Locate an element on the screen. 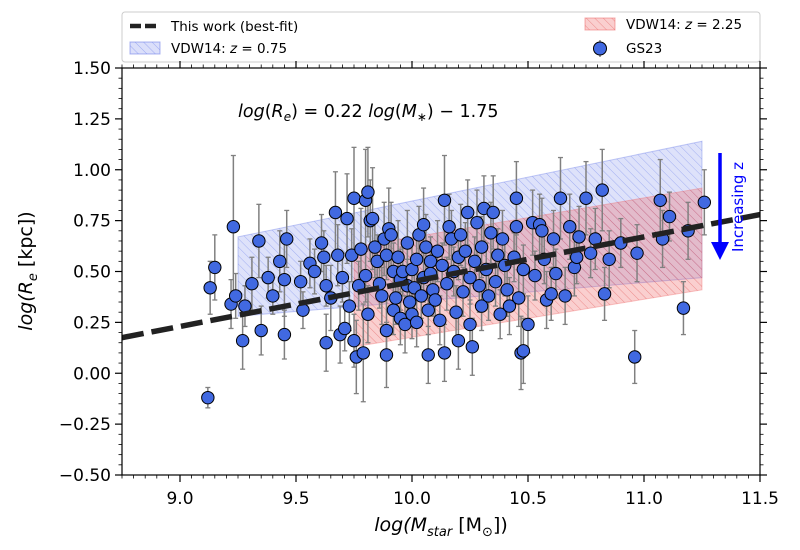 This screenshot has width=800, height=550. y-tick-label: 1.25 is located at coordinates (92, 120).